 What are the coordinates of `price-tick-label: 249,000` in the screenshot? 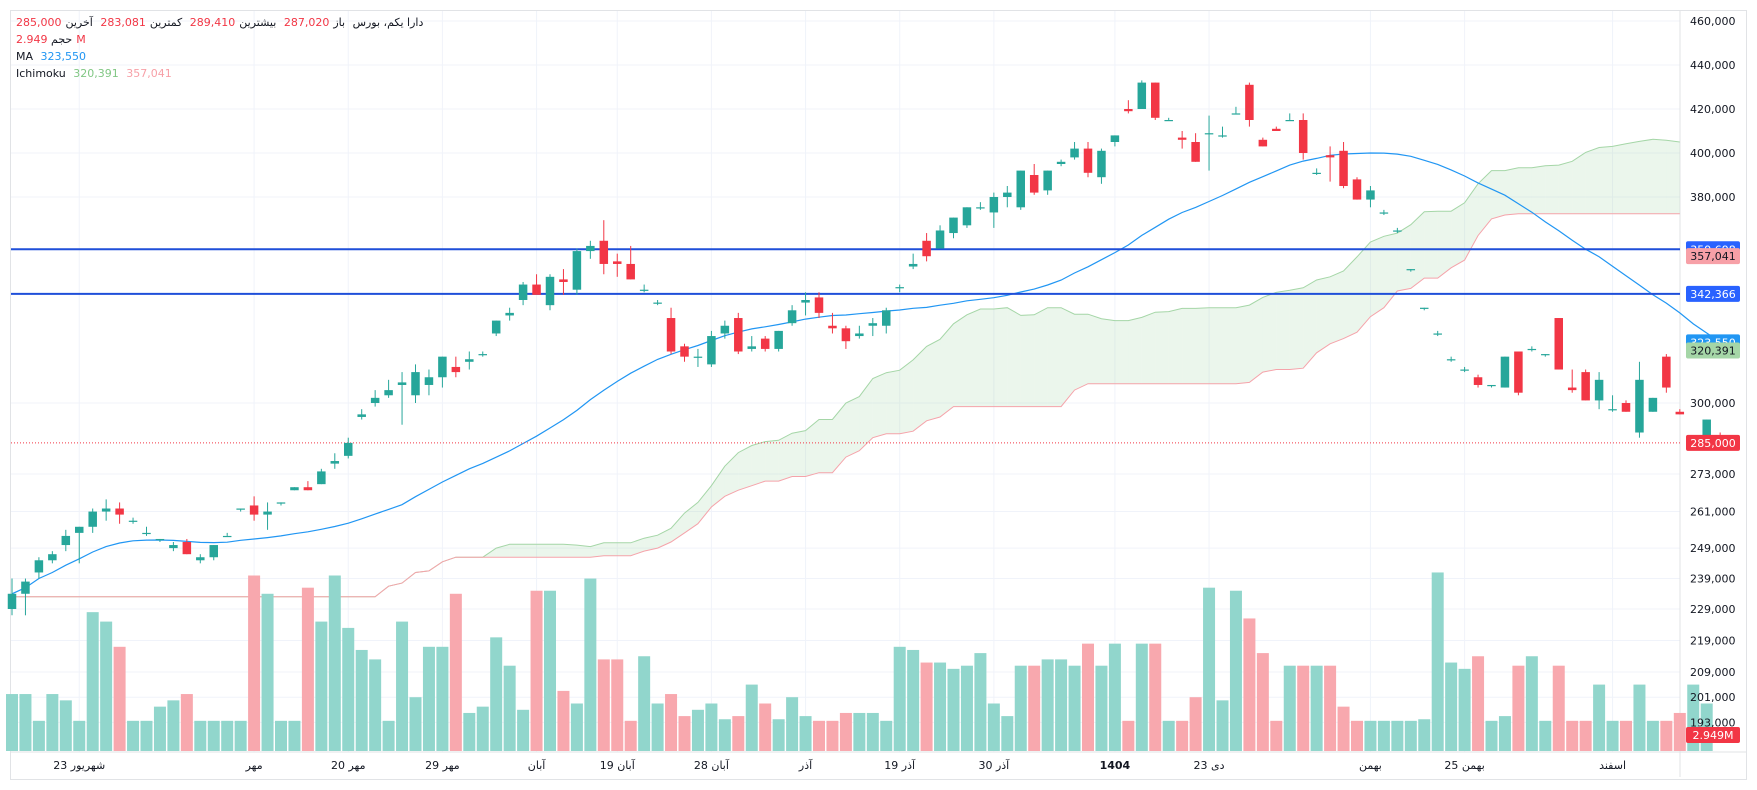 It's located at (1713, 548).